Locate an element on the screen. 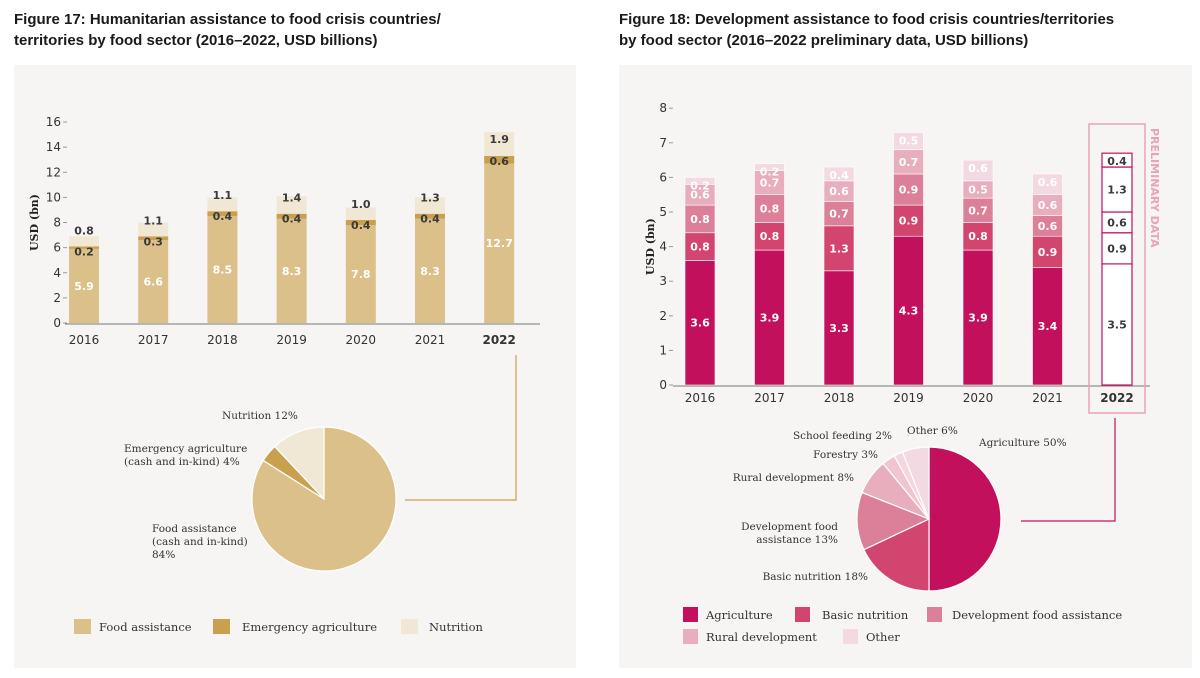  fig18-pie-label-rural-development: Rural development 8% is located at coordinates (793, 478).